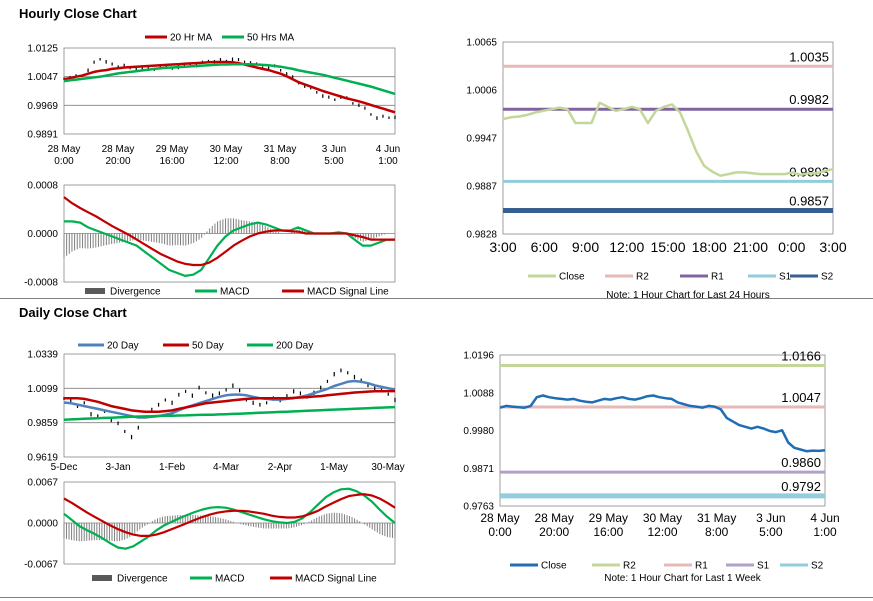 The width and height of the screenshot is (873, 601). I want to click on hourly-price-ytick-label: 1.0125, so click(42, 49).